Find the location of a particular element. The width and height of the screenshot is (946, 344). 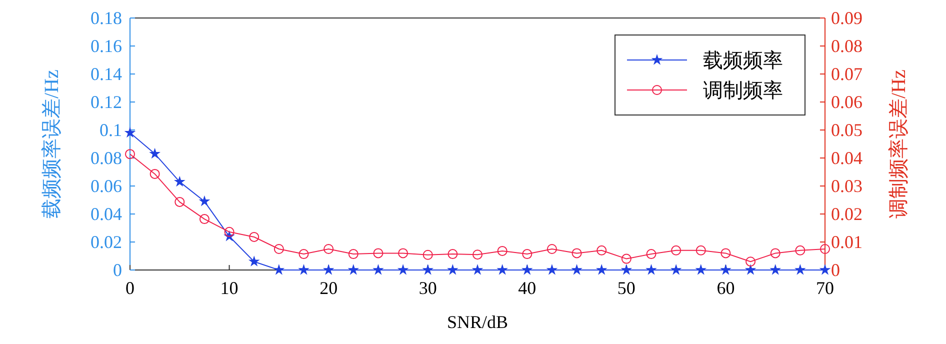

x-tick-label: 10 is located at coordinates (229, 288).